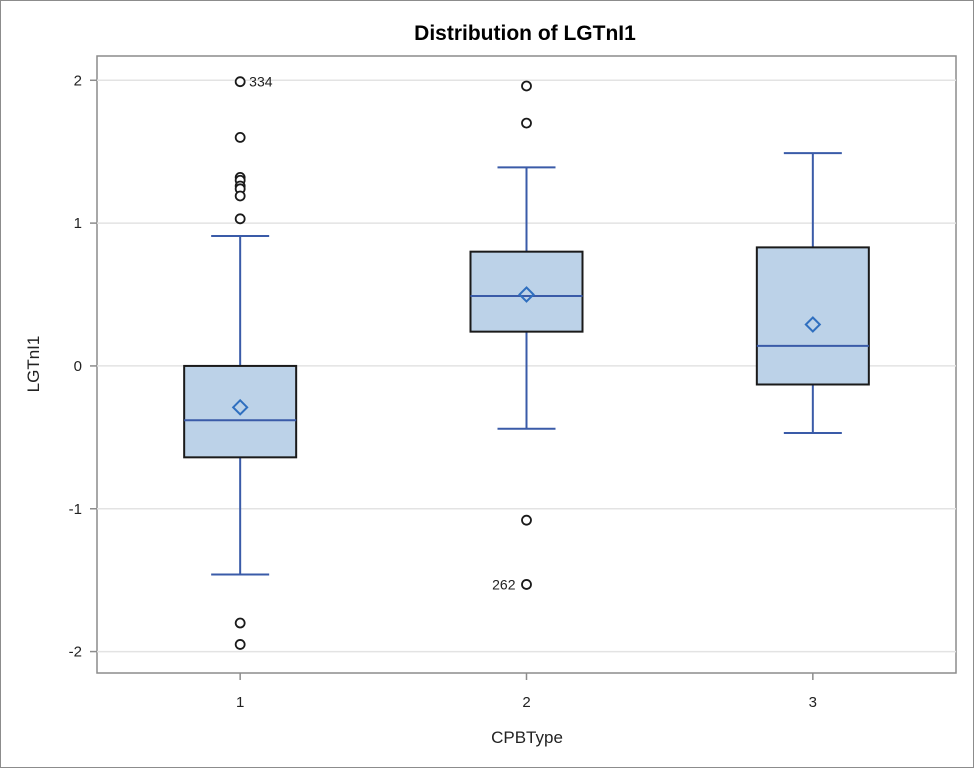 The width and height of the screenshot is (974, 769). What do you see at coordinates (78, 223) in the screenshot?
I see `y-tick-label: 1` at bounding box center [78, 223].